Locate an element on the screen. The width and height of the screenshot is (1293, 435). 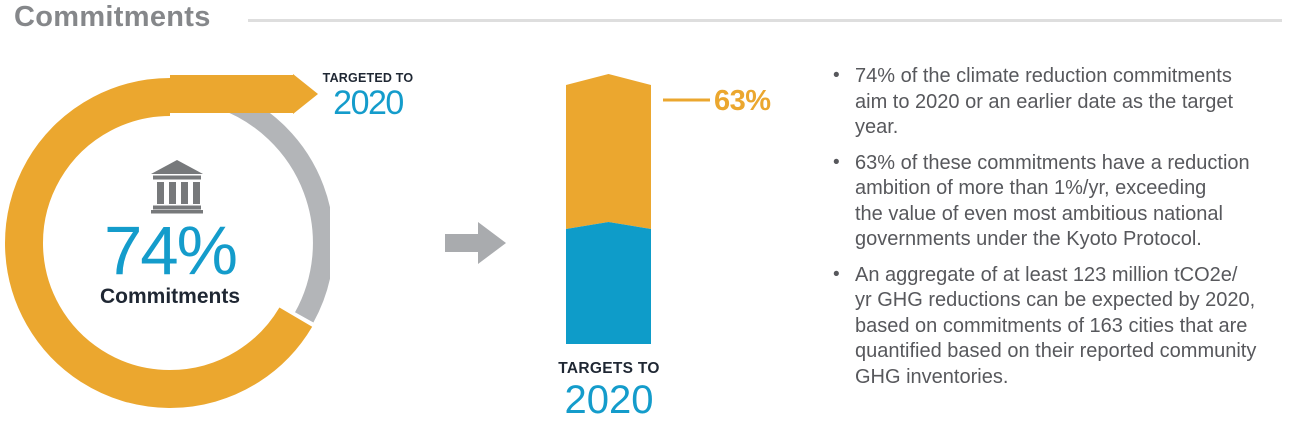
bar-segment-blue is located at coordinates (608, 283).